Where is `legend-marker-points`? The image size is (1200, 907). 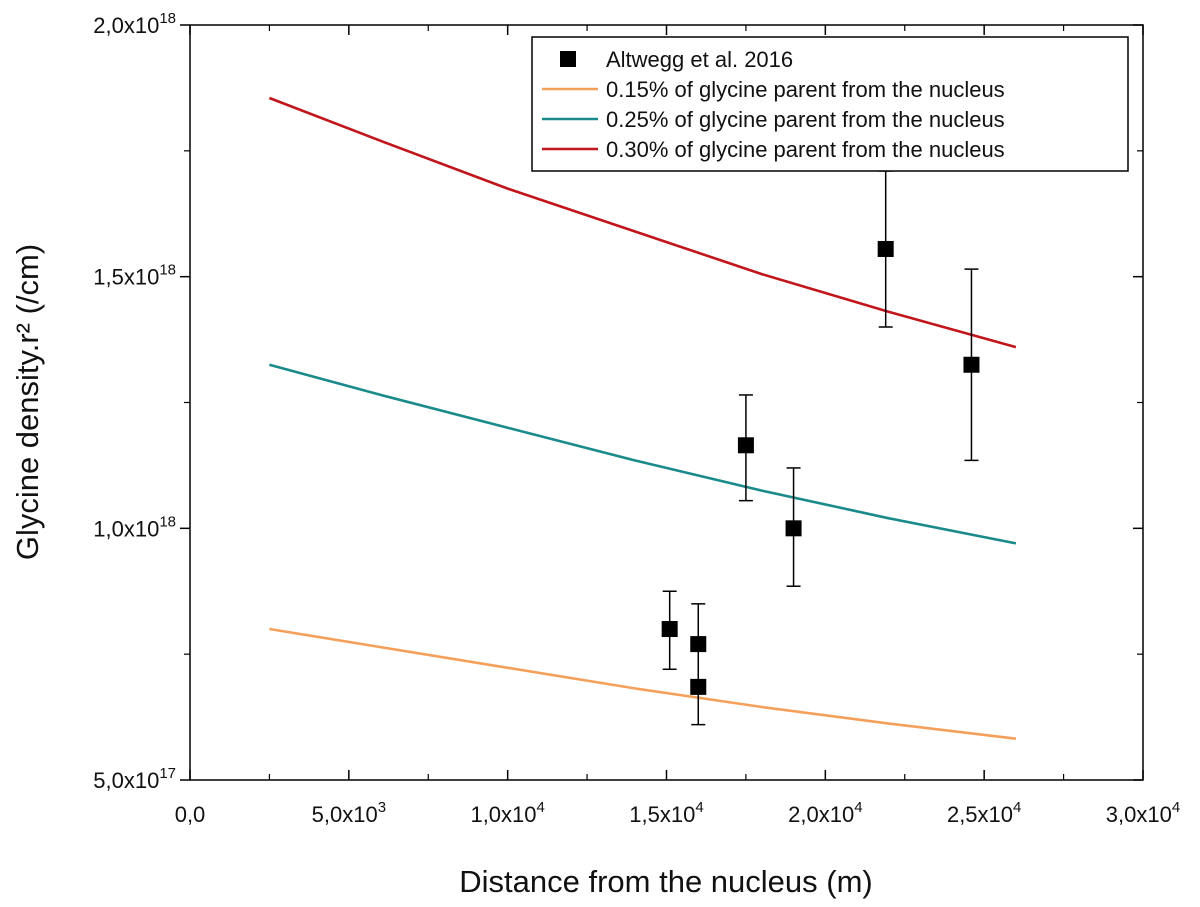 legend-marker-points is located at coordinates (568, 59).